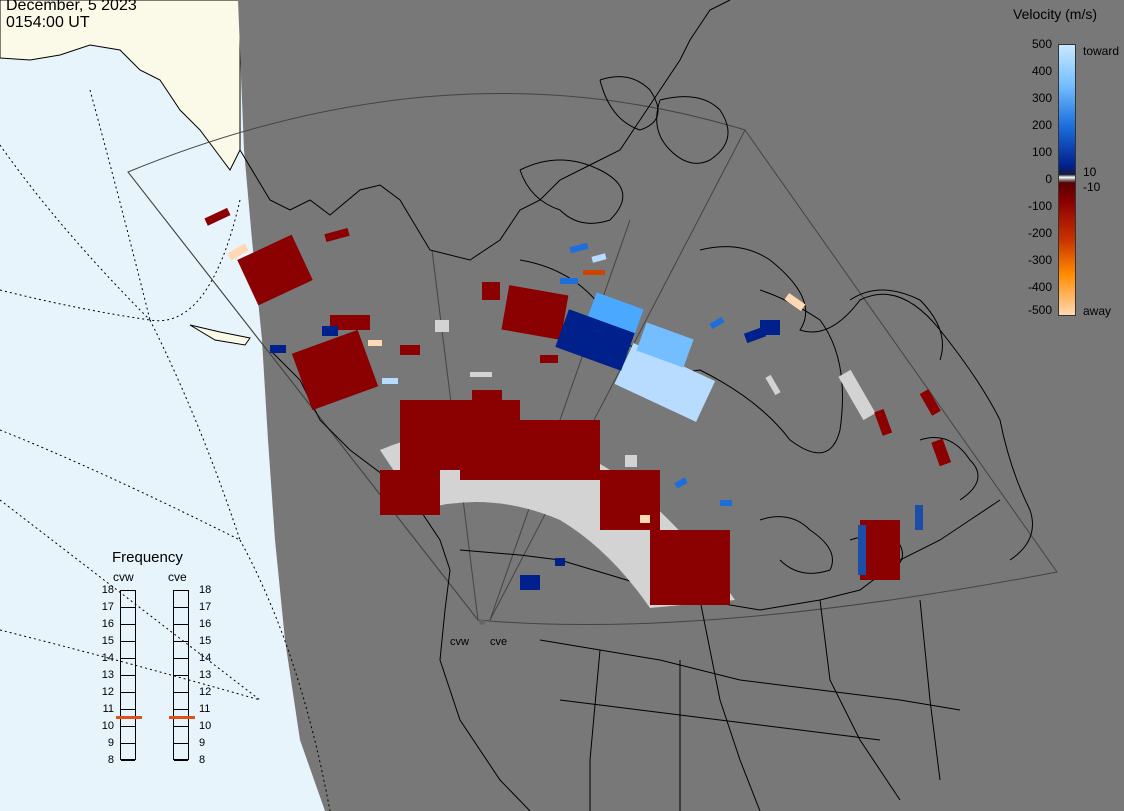 The image size is (1124, 811). I want to click on frequency-scale-label-left: 15, so click(107, 641).